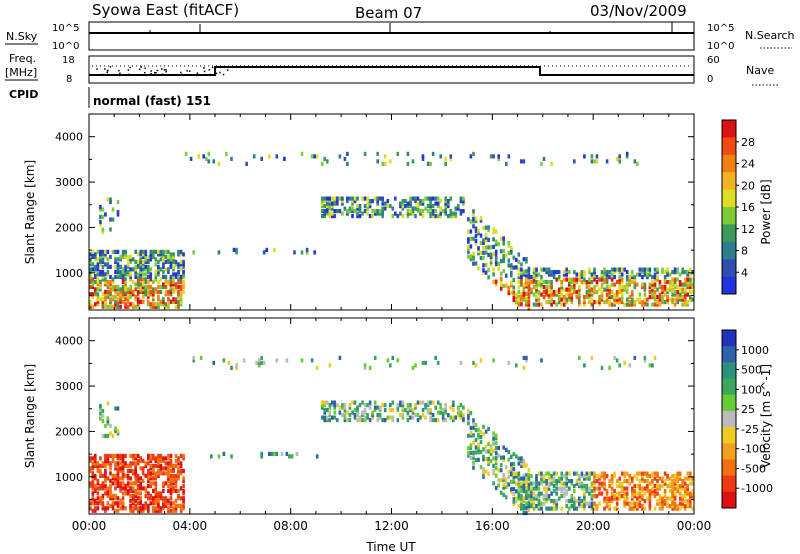 The image size is (800, 554). What do you see at coordinates (770, 35) in the screenshot?
I see `nsearch-label: N.Search` at bounding box center [770, 35].